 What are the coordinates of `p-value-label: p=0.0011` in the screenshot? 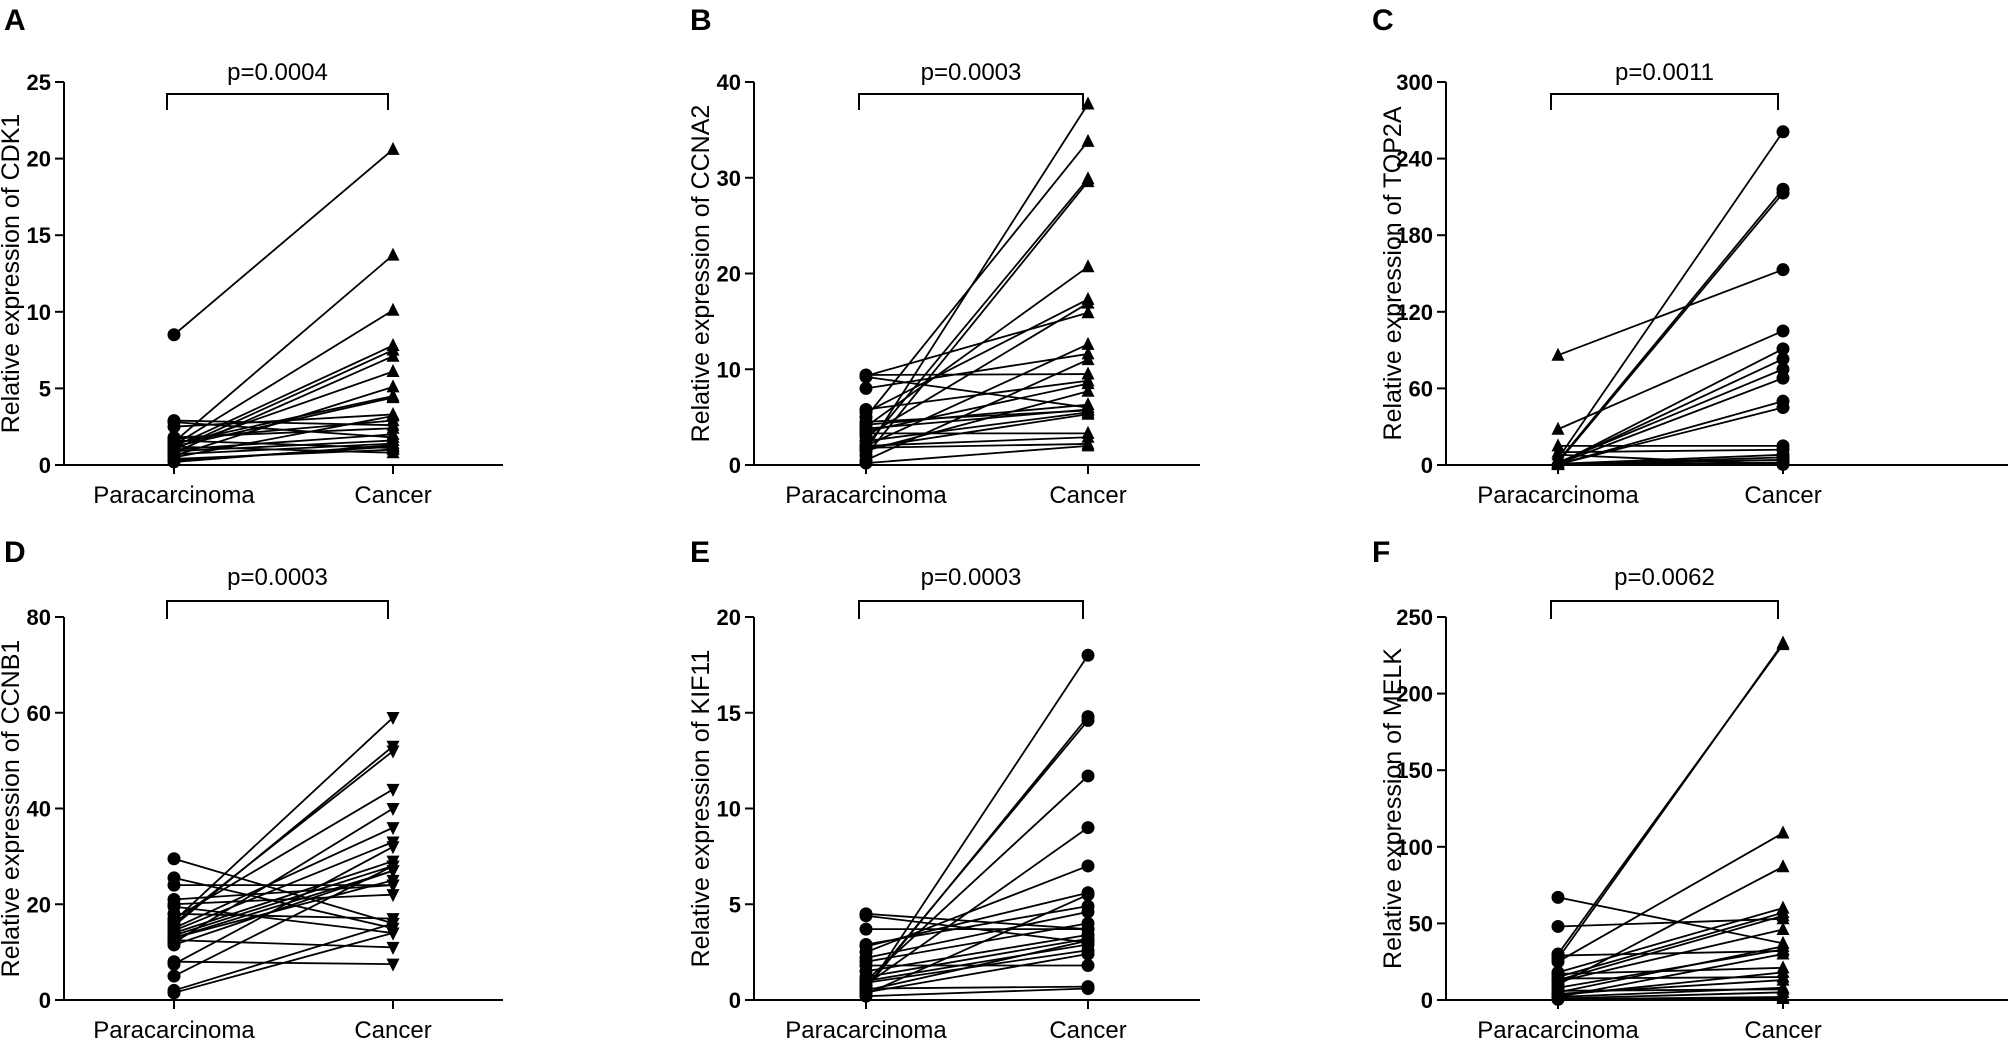 It's located at (1664, 72).